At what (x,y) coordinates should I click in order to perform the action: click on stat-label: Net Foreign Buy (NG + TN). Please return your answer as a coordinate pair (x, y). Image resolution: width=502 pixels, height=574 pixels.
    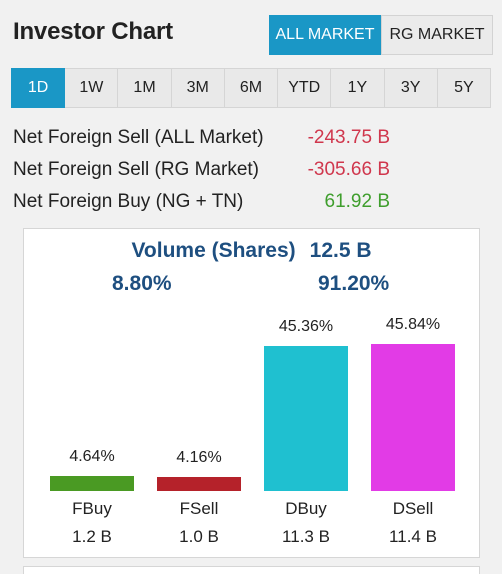
    Looking at the image, I should click on (128, 201).